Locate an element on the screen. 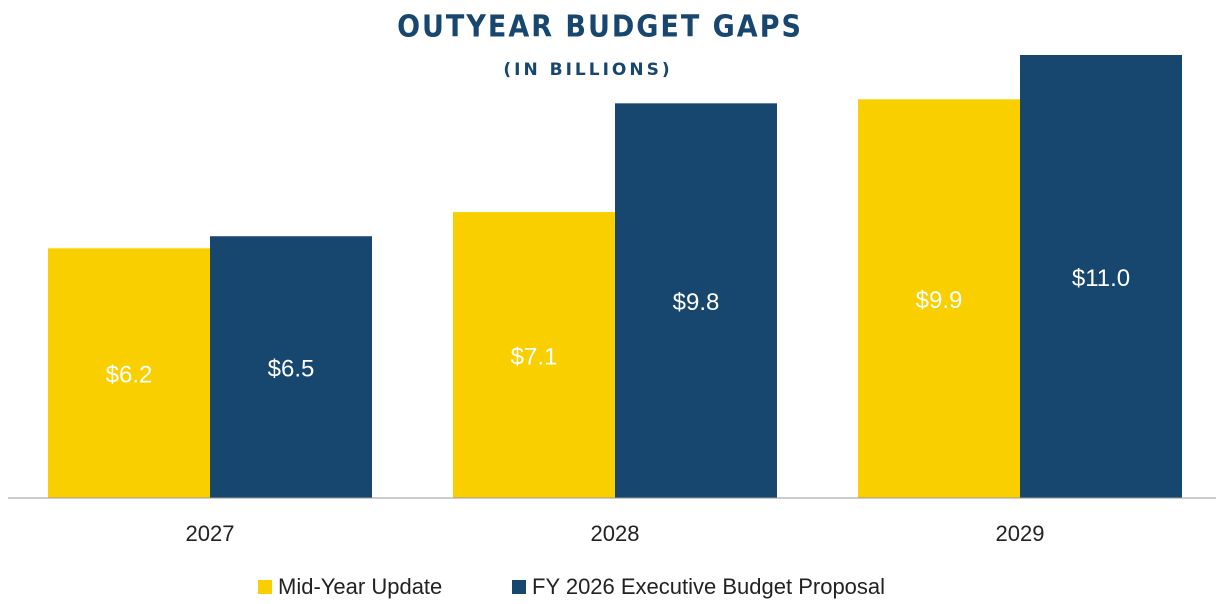 This screenshot has width=1222, height=604. value-label: $6.5 is located at coordinates (291, 368).